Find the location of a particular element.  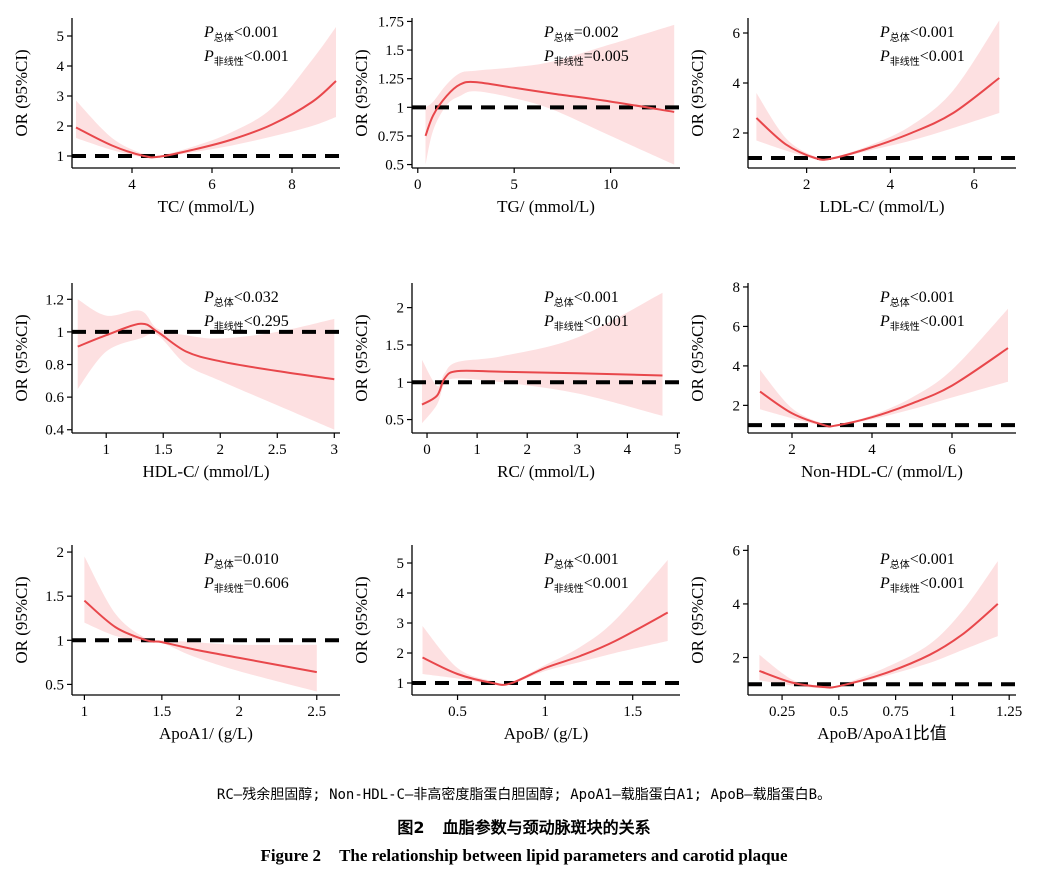

x-tick-label: 3 is located at coordinates (578, 450).